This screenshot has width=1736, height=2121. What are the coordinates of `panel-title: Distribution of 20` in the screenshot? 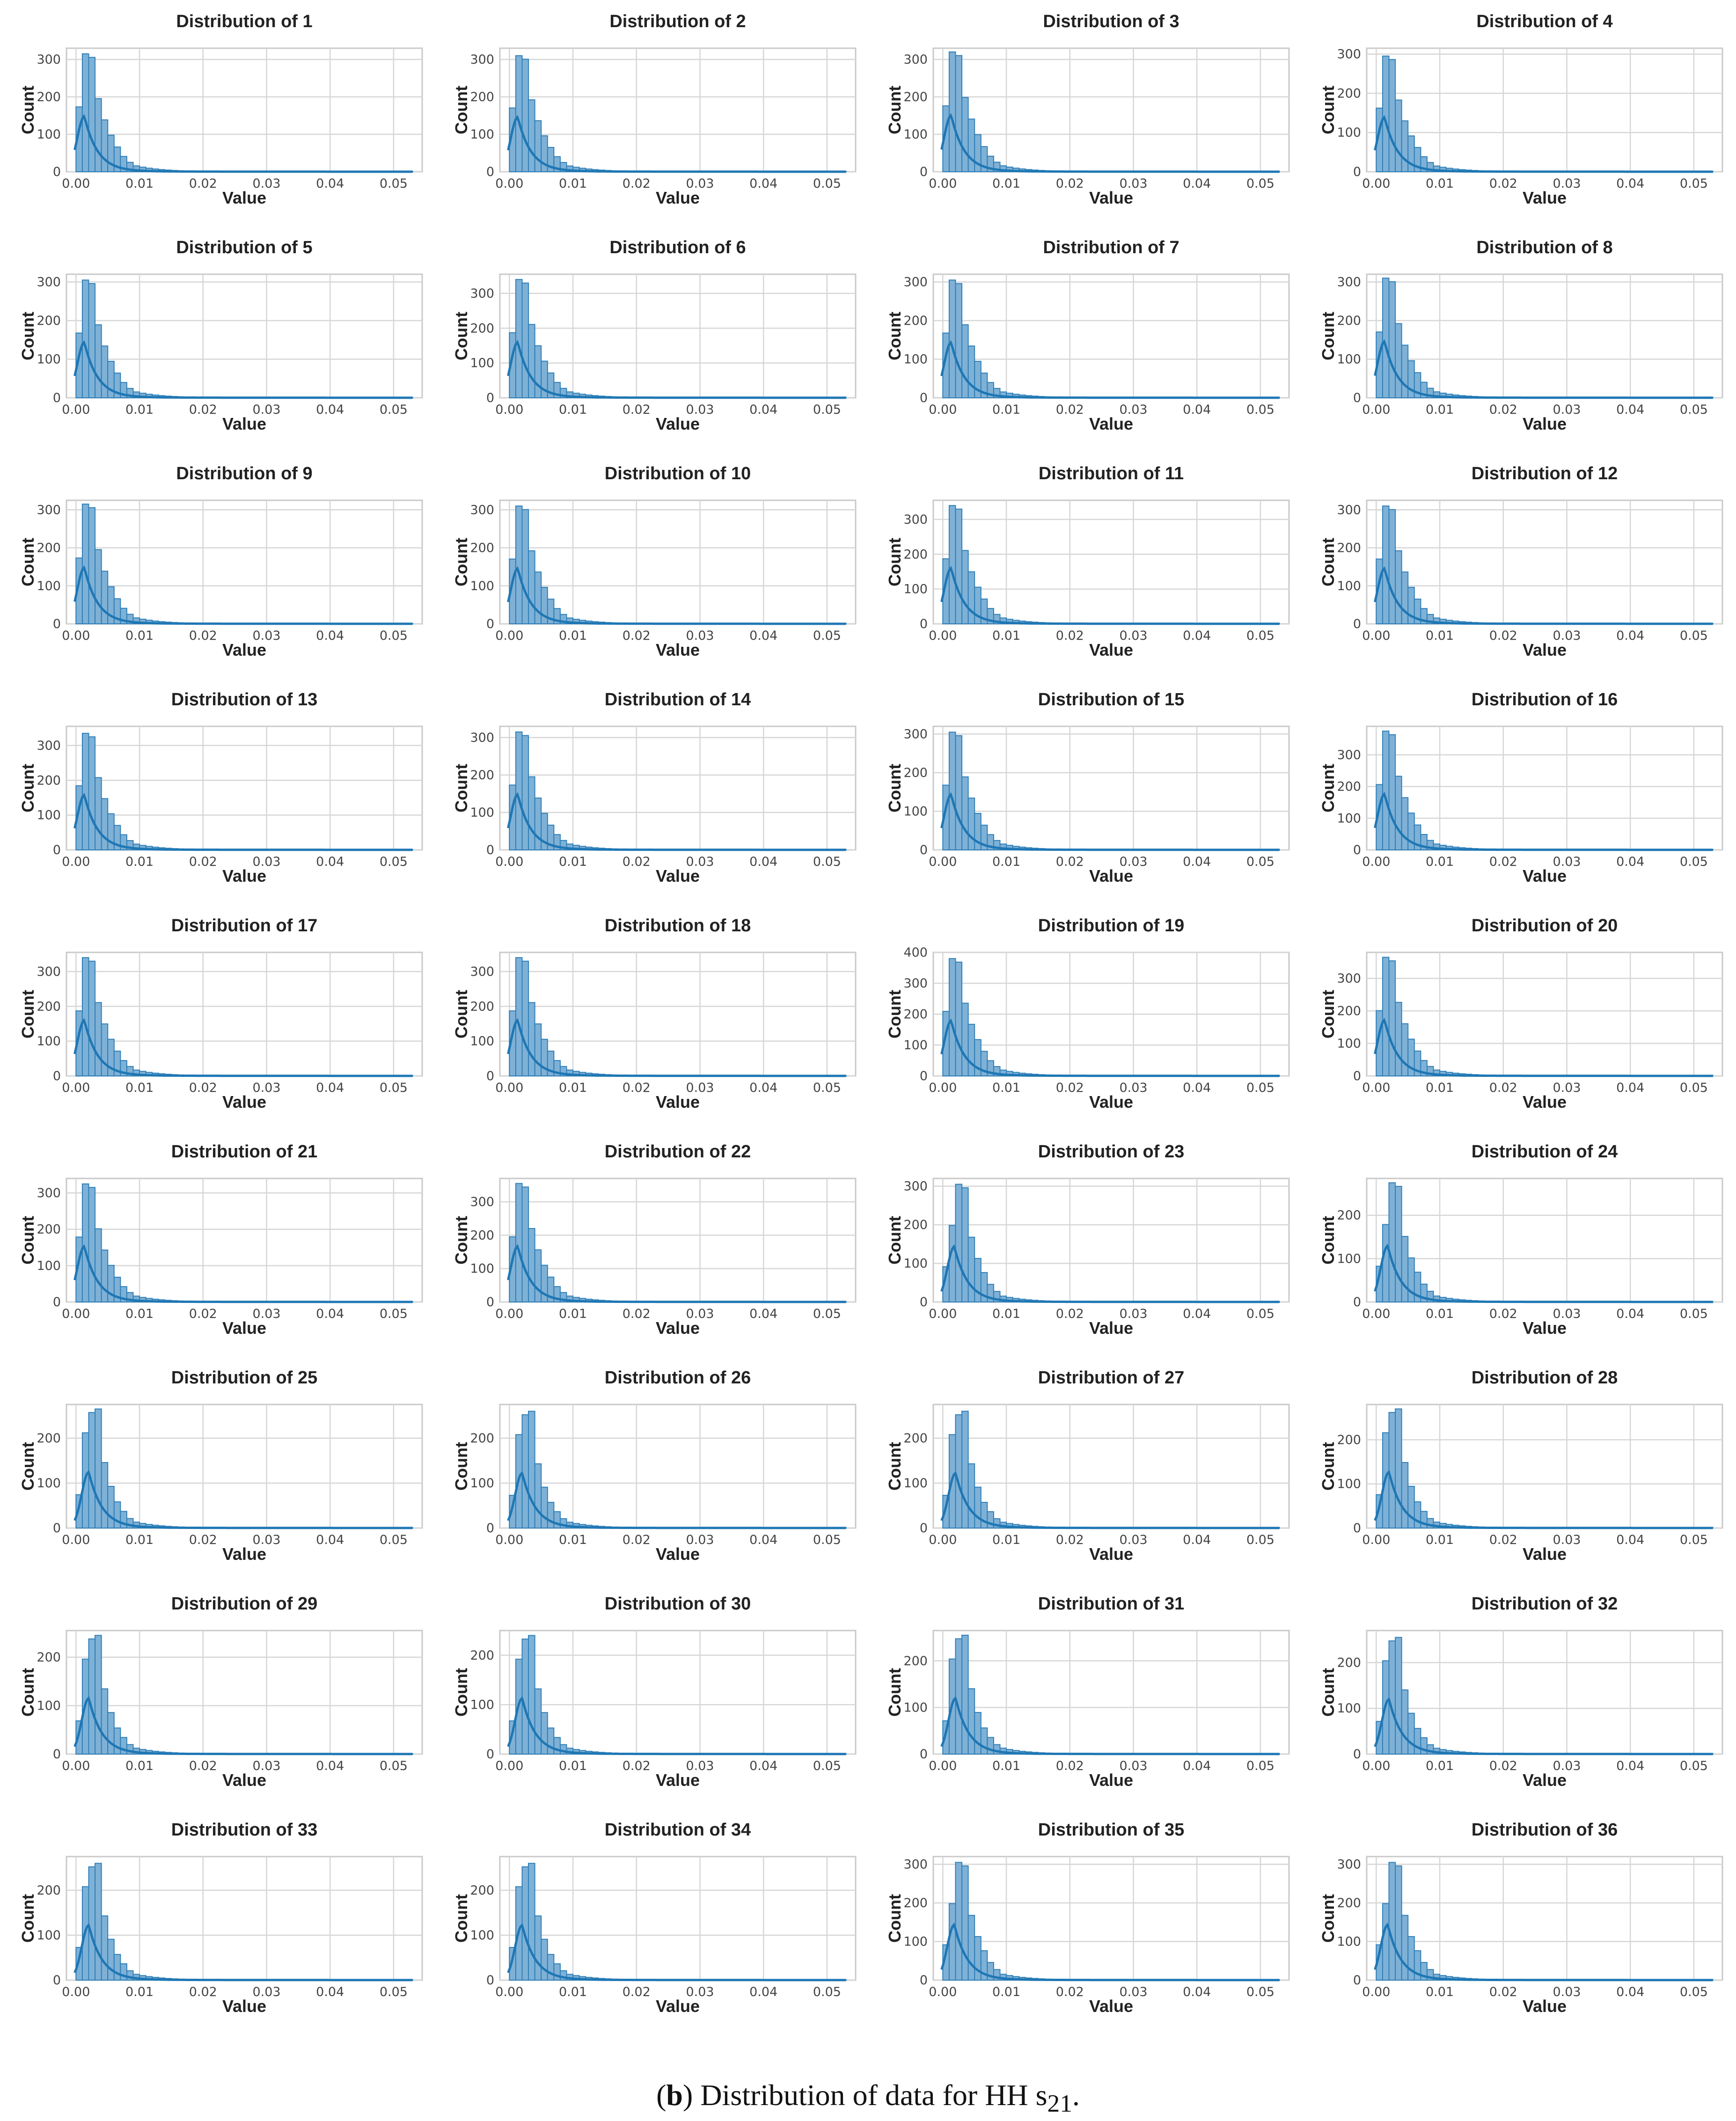 It's located at (1545, 926).